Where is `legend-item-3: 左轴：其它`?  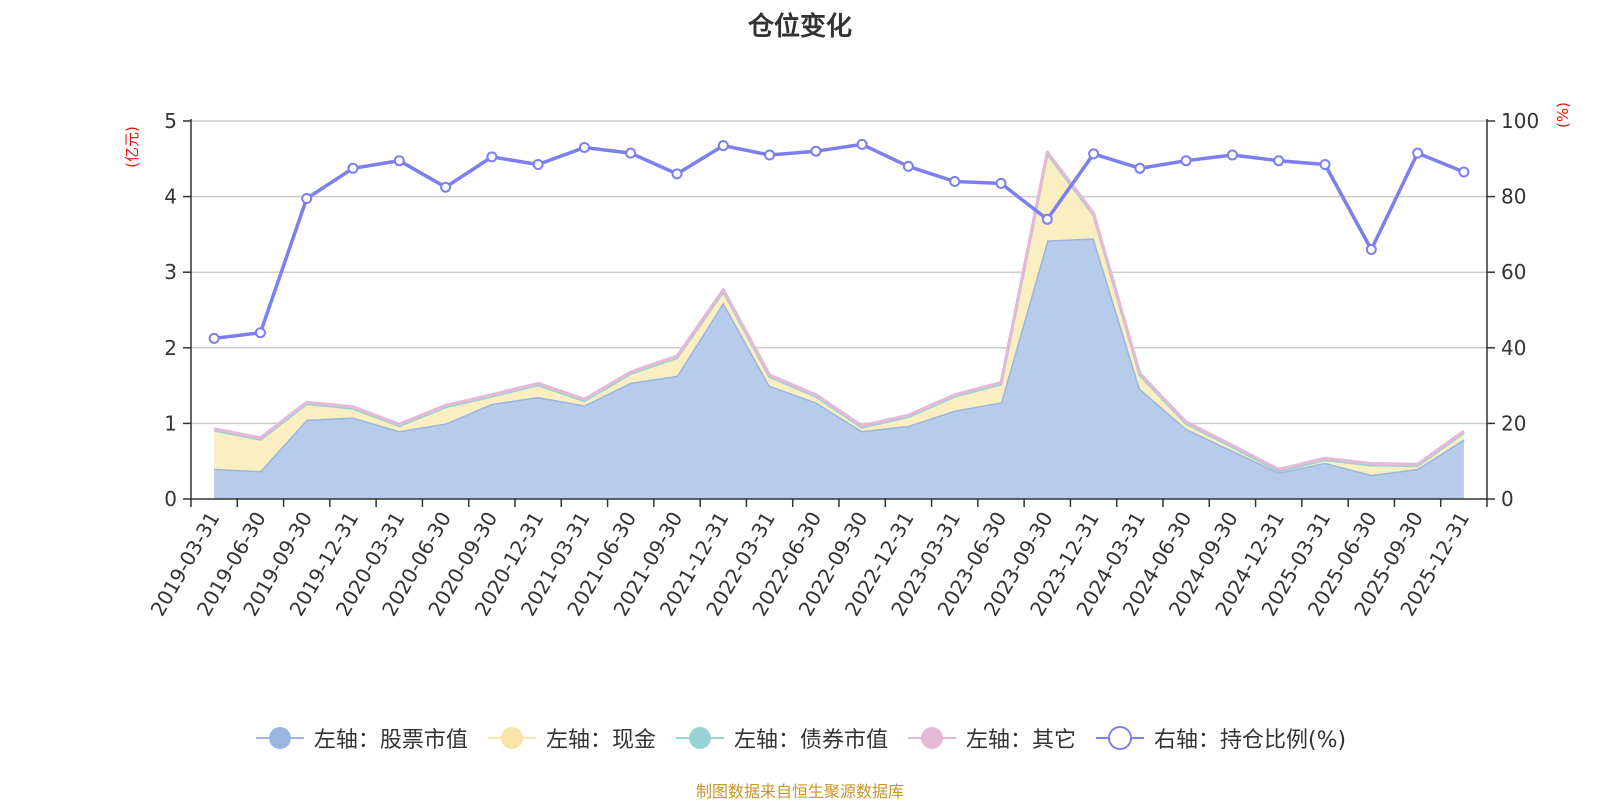 legend-item-3: 左轴：其它 is located at coordinates (991, 738).